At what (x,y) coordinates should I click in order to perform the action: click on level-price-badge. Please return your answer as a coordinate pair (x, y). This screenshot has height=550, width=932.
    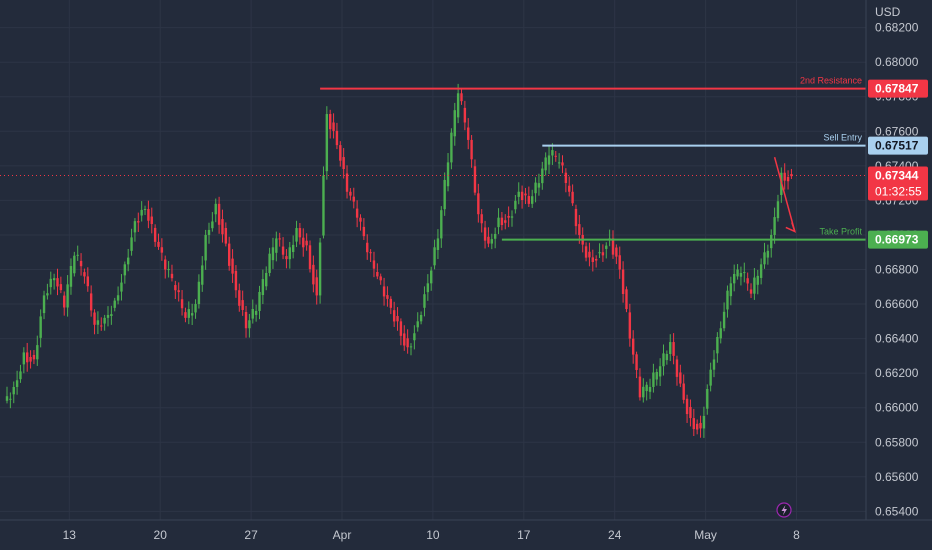
    Looking at the image, I should click on (898, 88).